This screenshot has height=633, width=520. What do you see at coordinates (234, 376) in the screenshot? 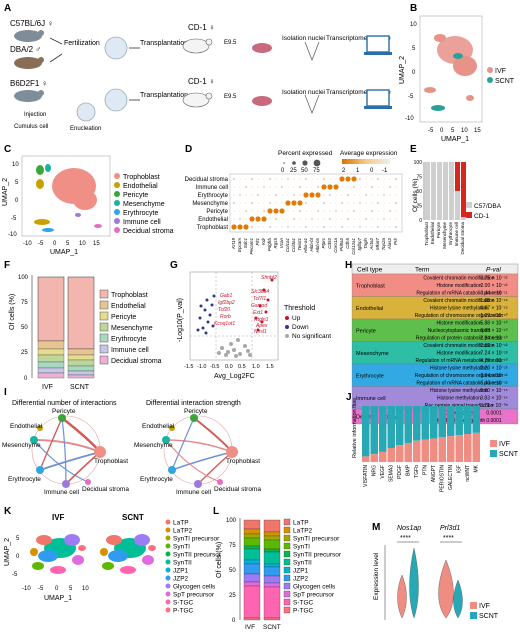
I see `g-xlabel: Avg_Log2FC` at bounding box center [234, 376].